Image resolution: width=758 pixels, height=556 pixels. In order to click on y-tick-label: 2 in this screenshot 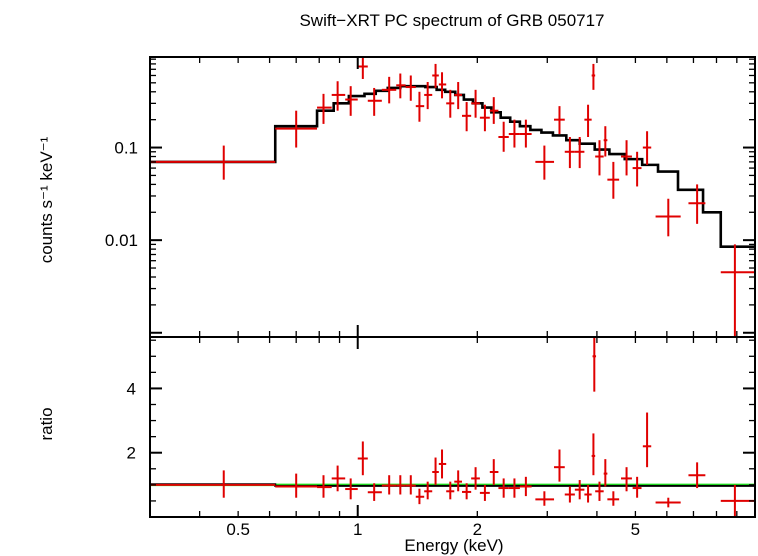, I will do `click(131, 453)`.